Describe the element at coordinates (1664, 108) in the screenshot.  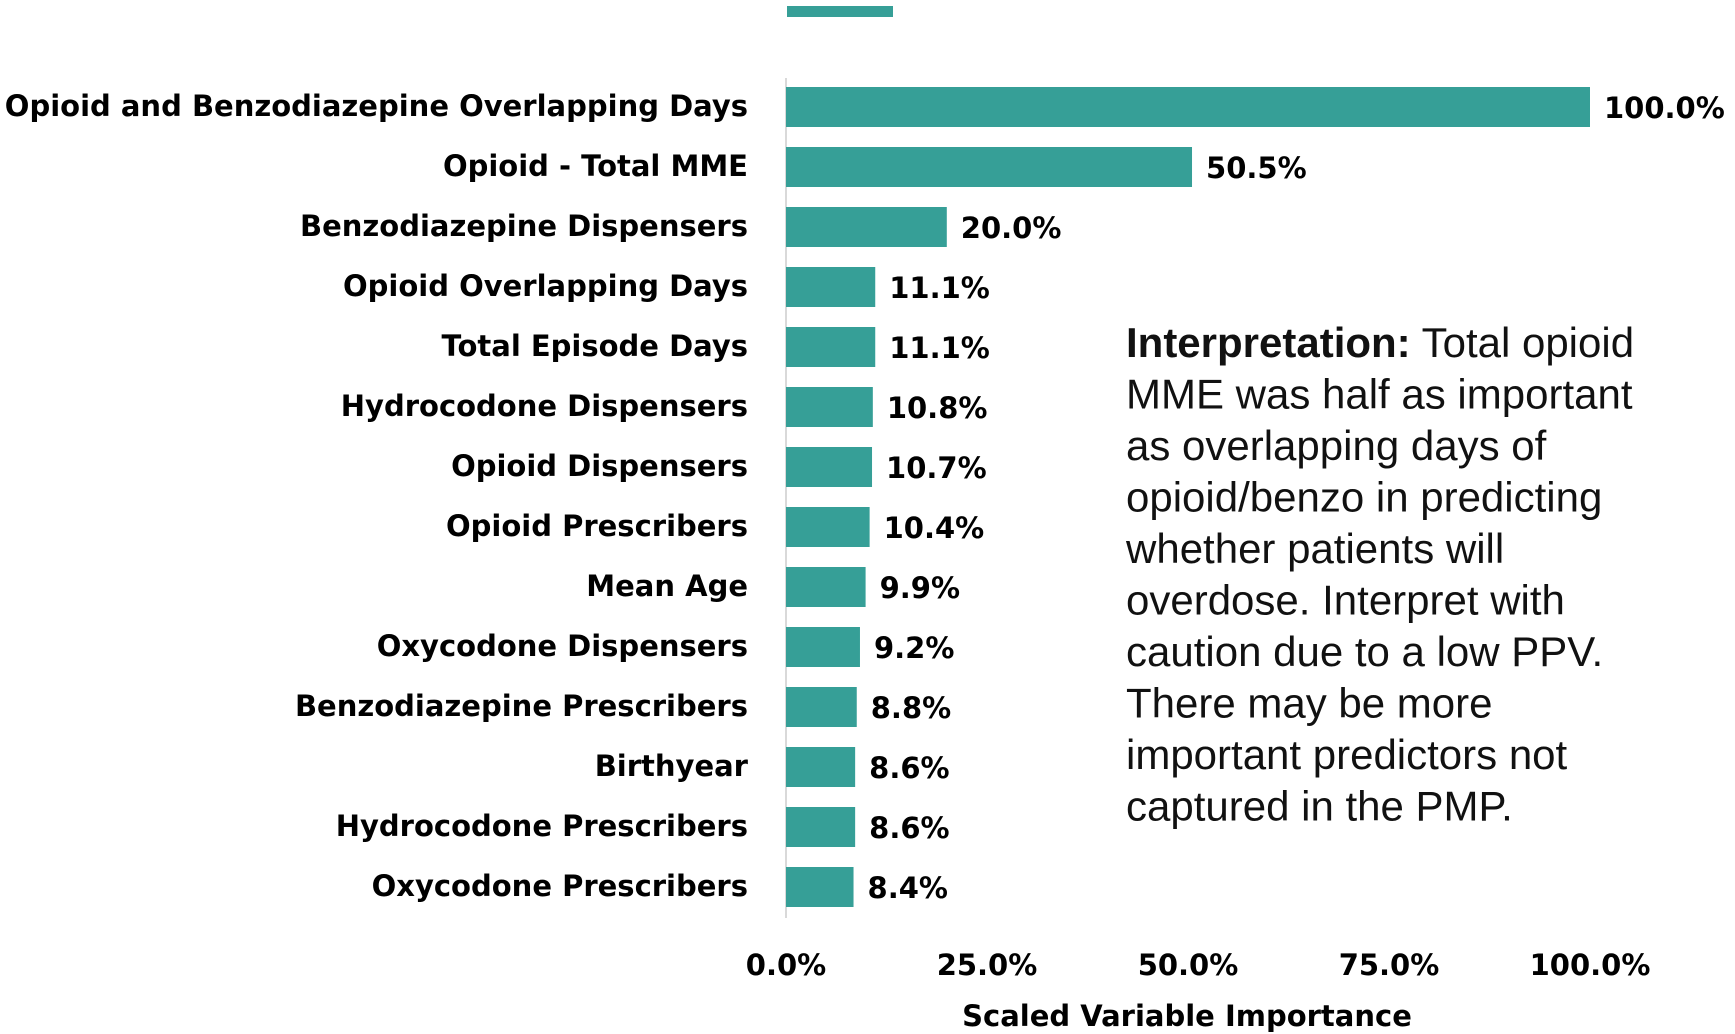
I see `value-label: 100.0%` at that location.